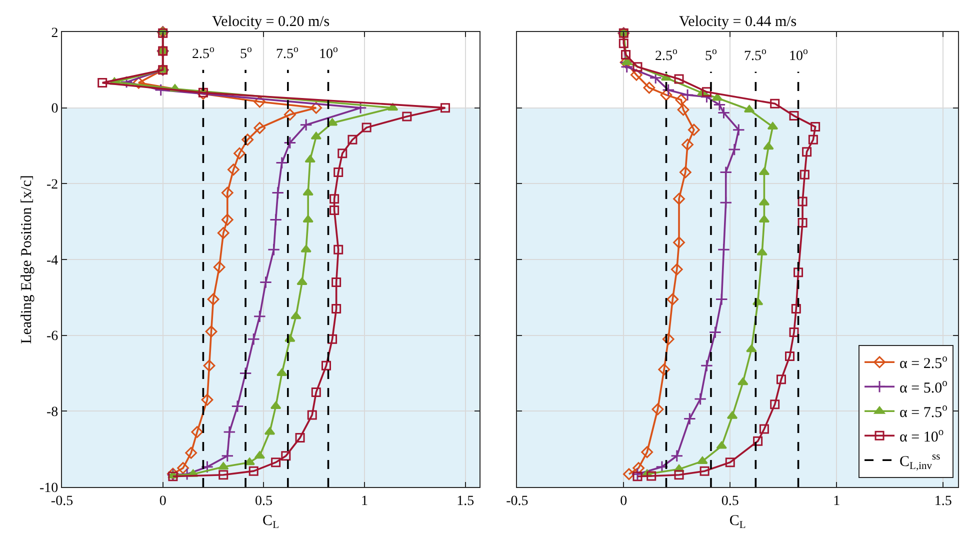  I want to click on legend-label: α = 5.0$^{o}$, so click(924, 387).